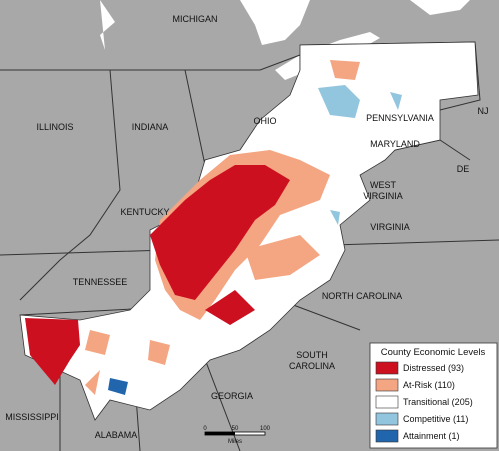 The image size is (499, 451). Describe the element at coordinates (433, 368) in the screenshot. I see `legend-label: Distressed (93)` at that location.